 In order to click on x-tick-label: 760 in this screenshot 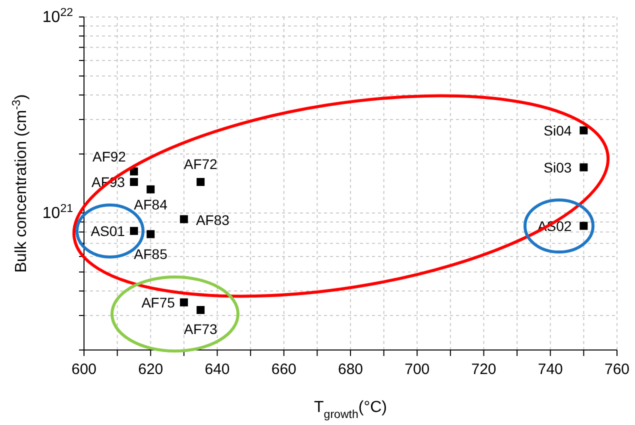, I will do `click(617, 369)`.